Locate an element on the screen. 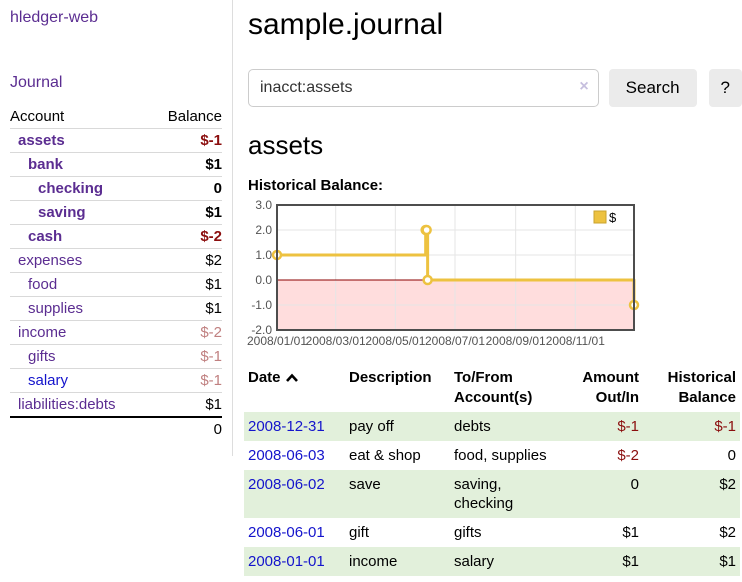 This screenshot has height=582, width=742. account-row: salary $-1 is located at coordinates (116, 380).